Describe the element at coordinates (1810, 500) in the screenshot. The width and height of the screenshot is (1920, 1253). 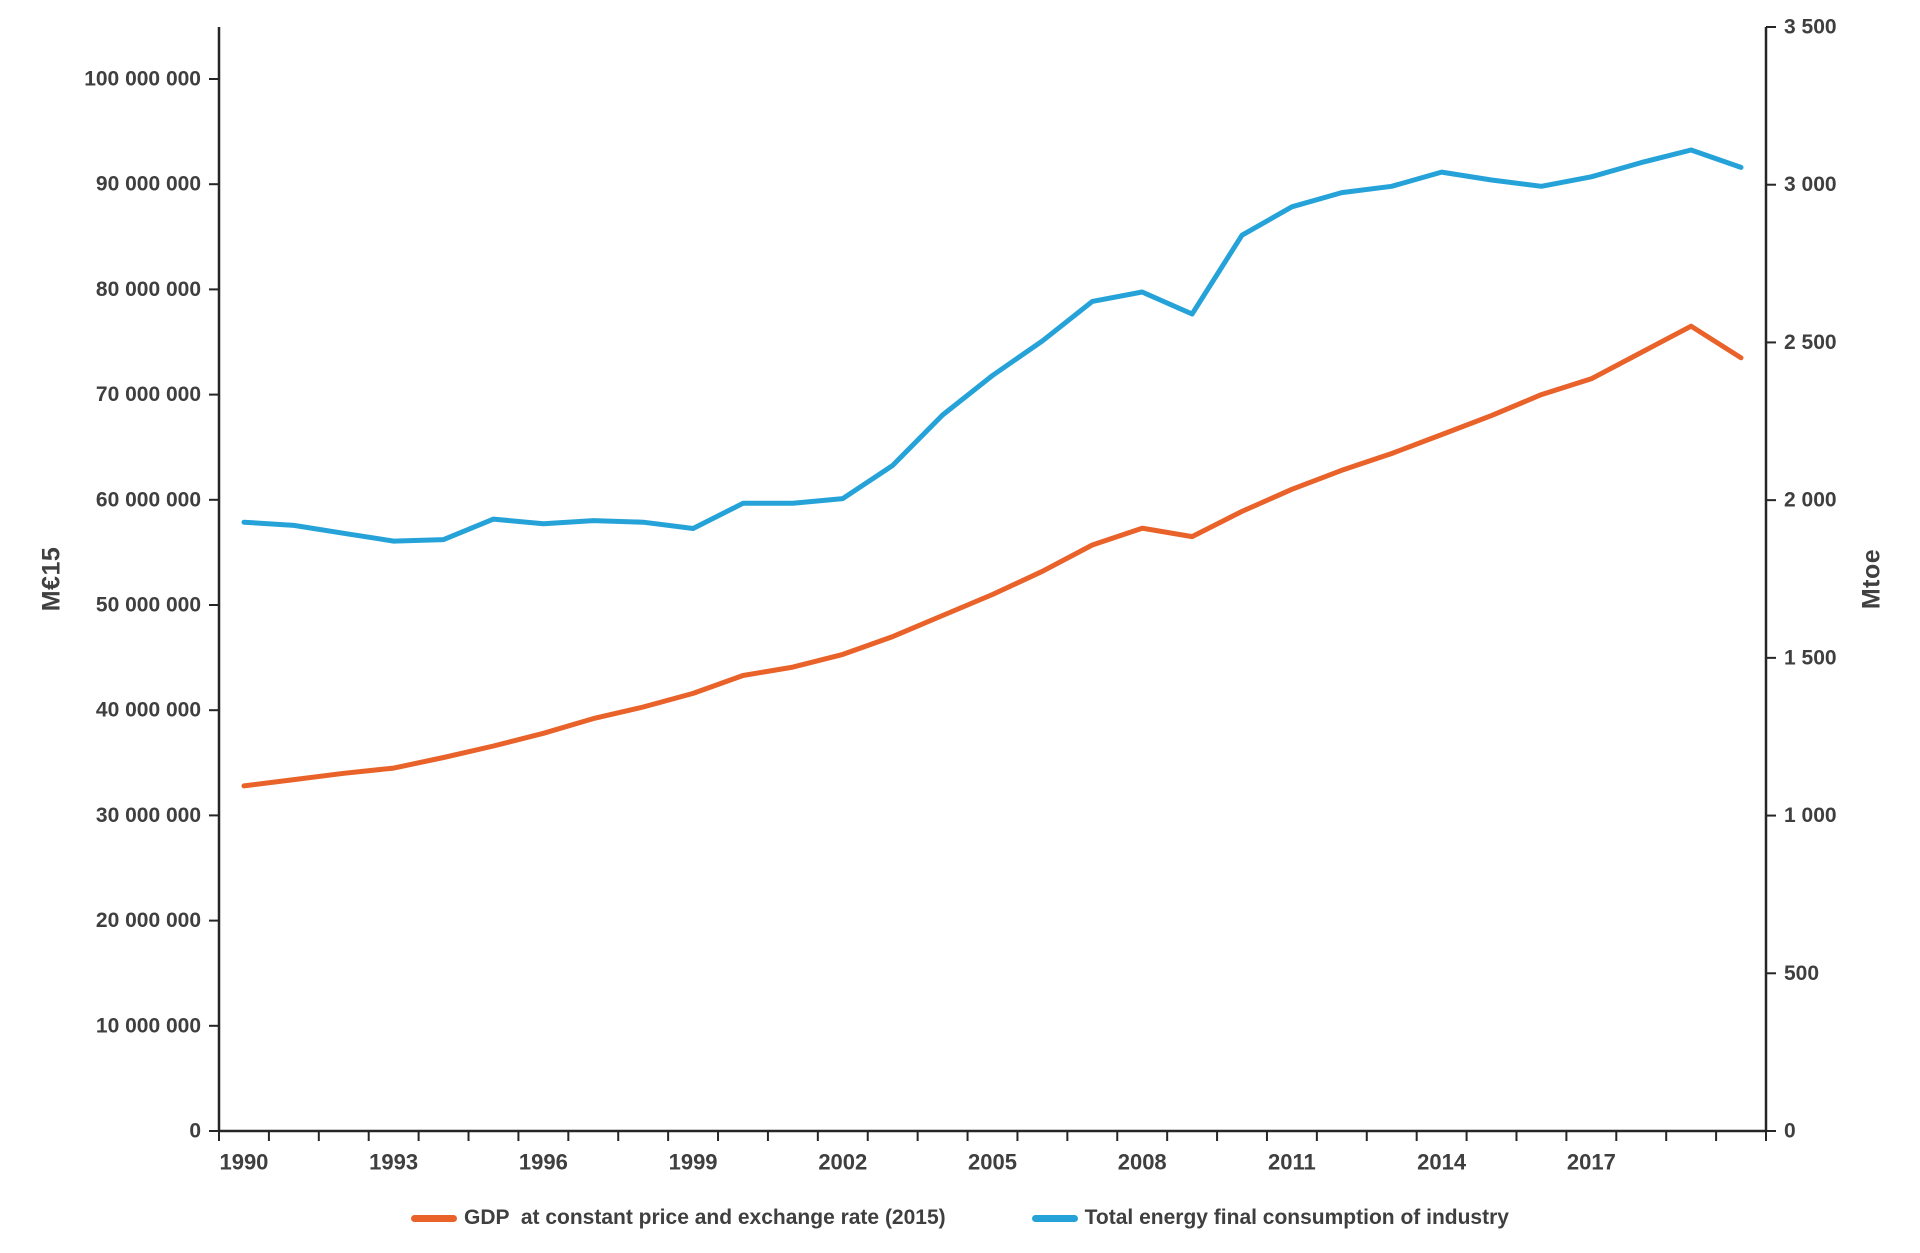
I see `y-right-tick-label: 2 000` at that location.